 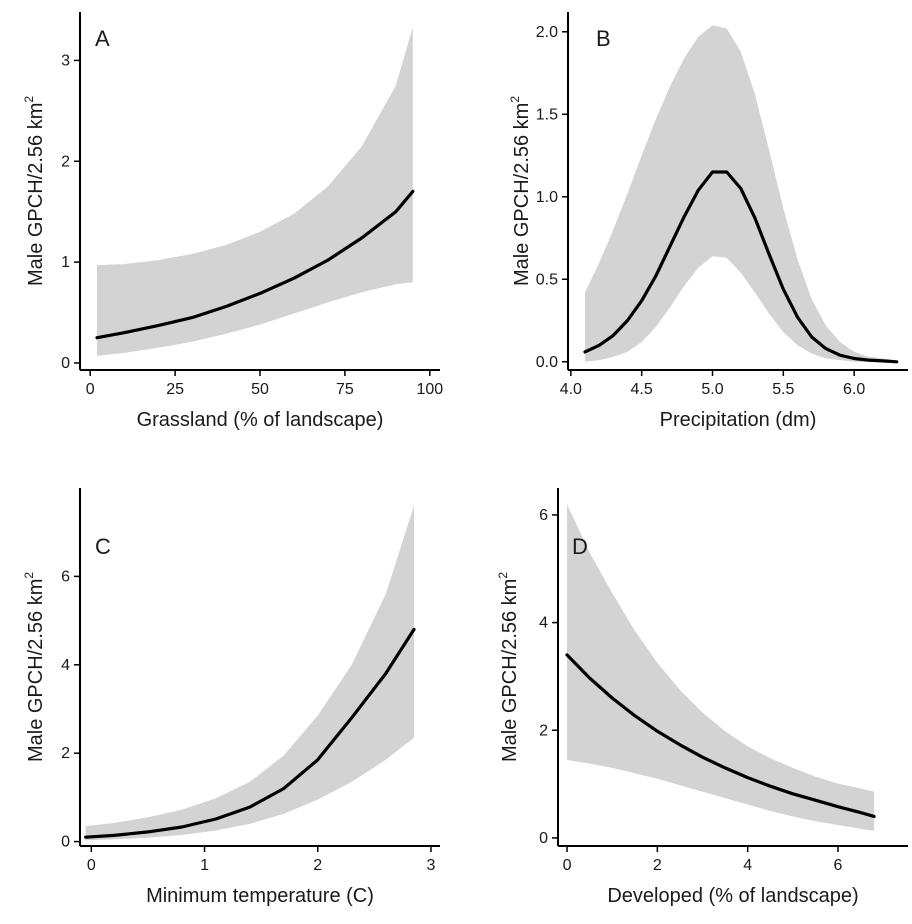 I want to click on y-tick-label: 1, so click(x=65, y=262).